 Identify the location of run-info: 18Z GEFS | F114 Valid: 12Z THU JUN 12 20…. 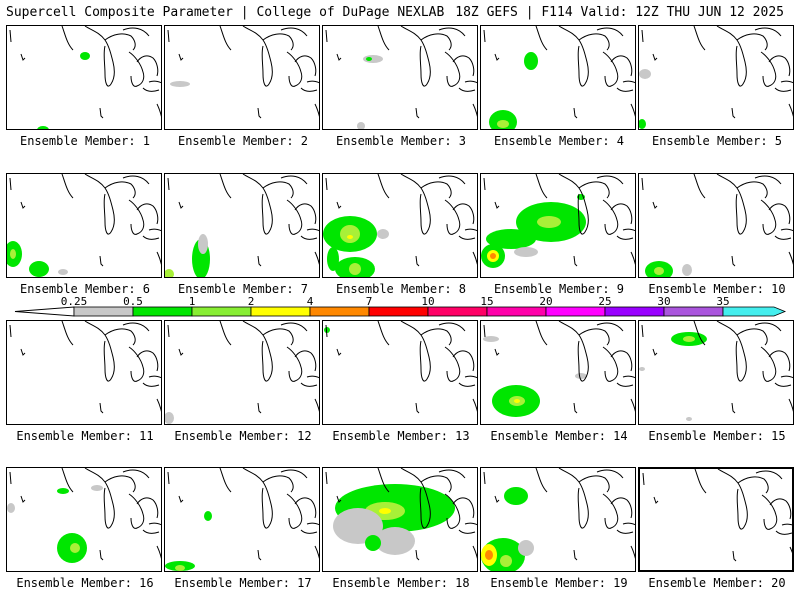
(619, 12).